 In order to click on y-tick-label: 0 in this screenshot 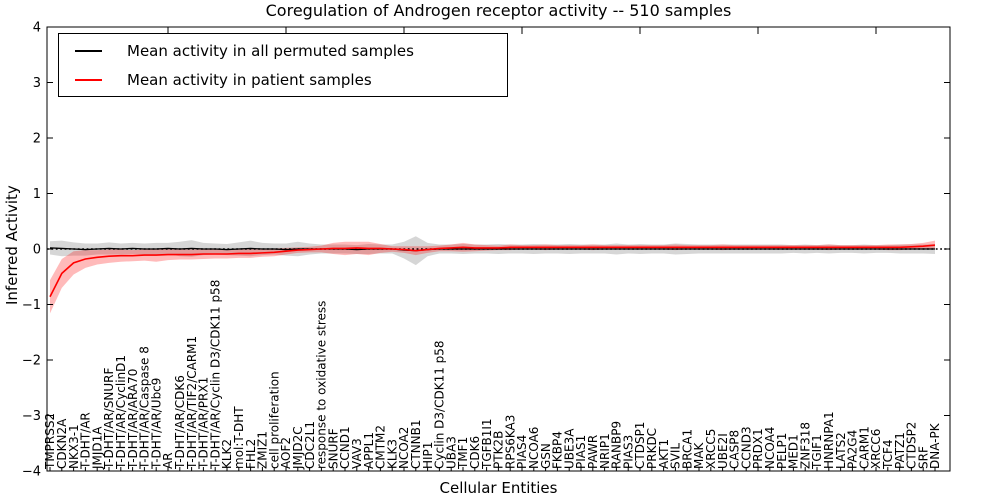, I will do `click(37, 250)`.